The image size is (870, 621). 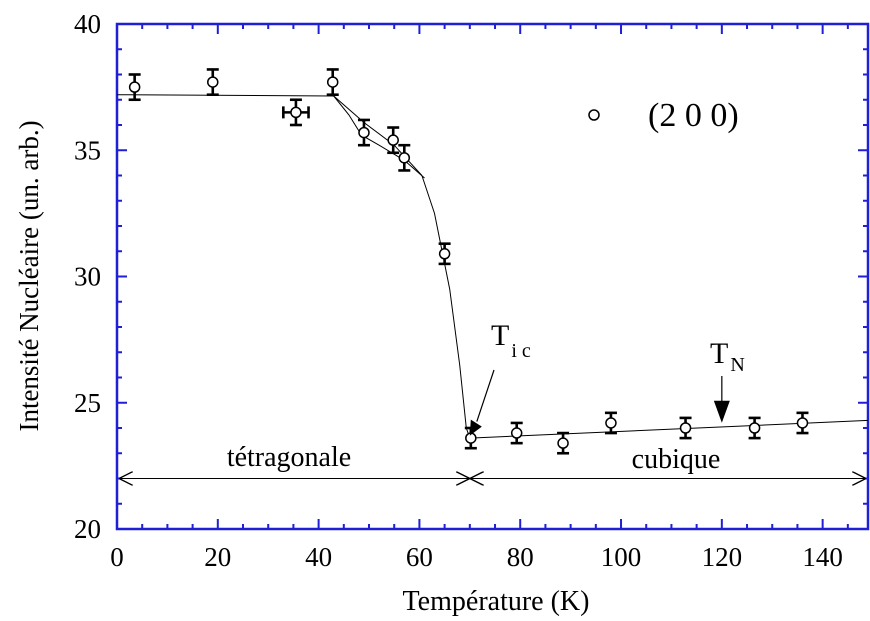 What do you see at coordinates (87, 277) in the screenshot?
I see `y-tick-label: 30` at bounding box center [87, 277].